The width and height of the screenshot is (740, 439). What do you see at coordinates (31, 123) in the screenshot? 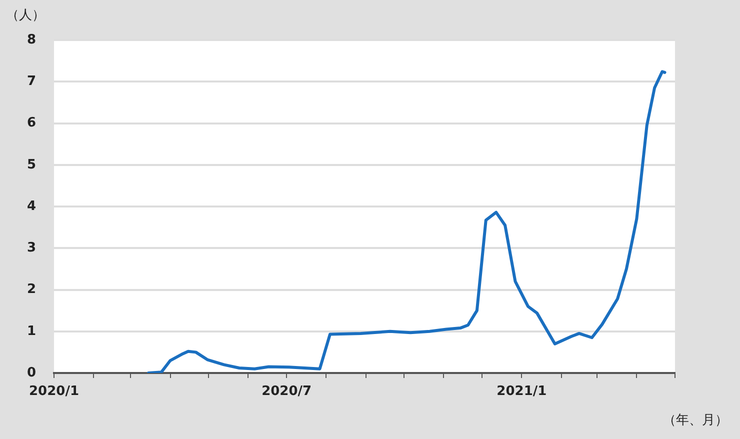
I see `y-tick-label: 6` at bounding box center [31, 123].